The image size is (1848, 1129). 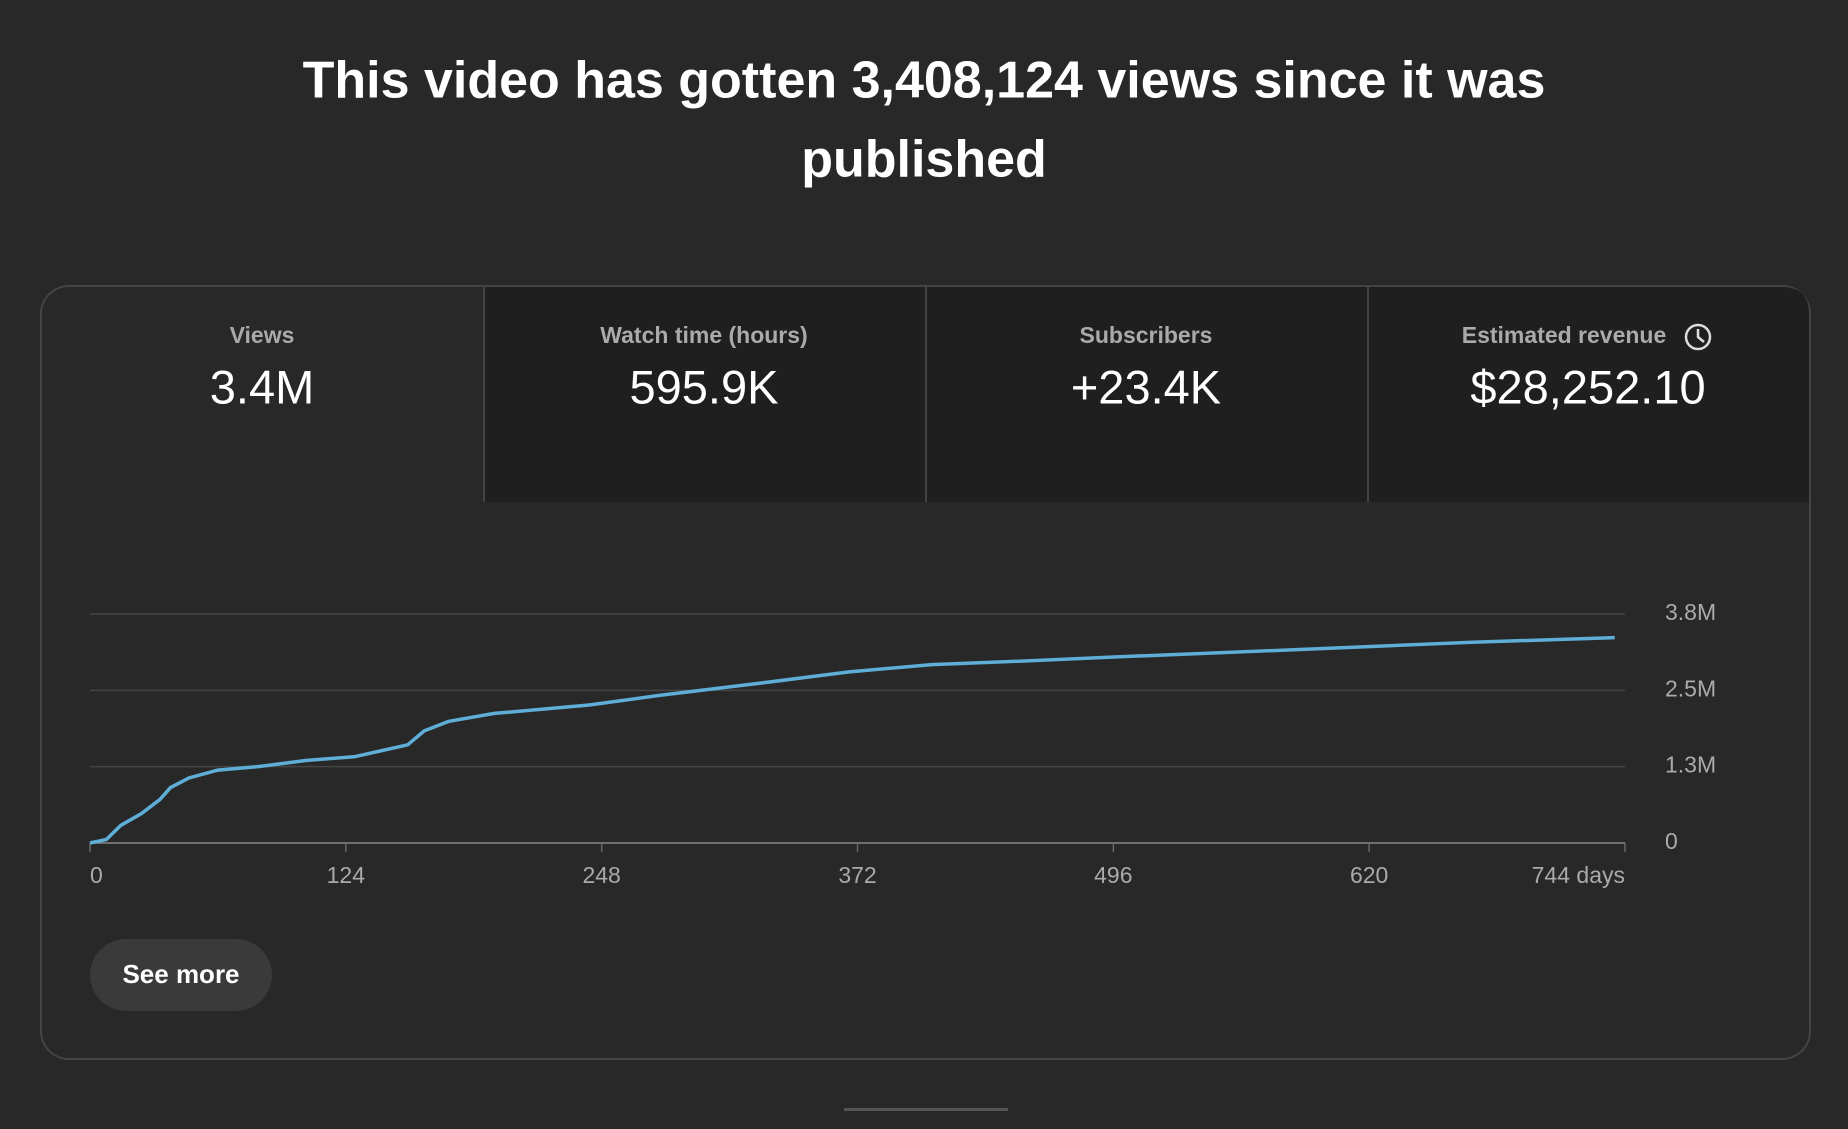 What do you see at coordinates (262, 335) in the screenshot?
I see `metric-label: Views` at bounding box center [262, 335].